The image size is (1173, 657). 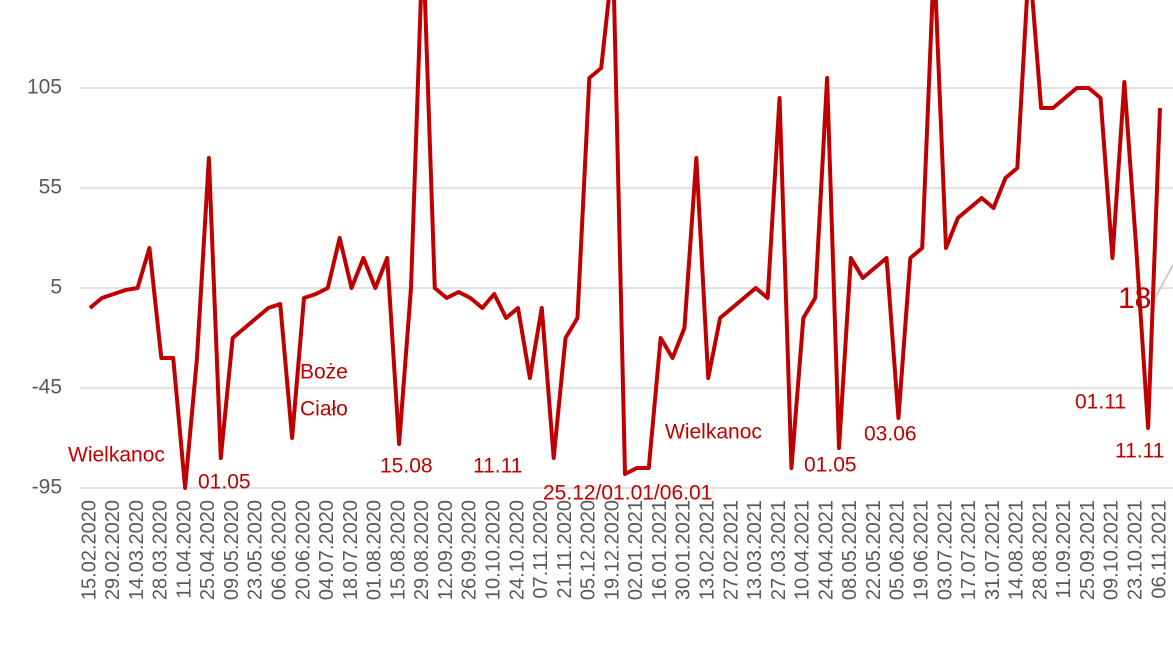 What do you see at coordinates (779, 550) in the screenshot?
I see `x-tick-label: 27.03.2021` at bounding box center [779, 550].